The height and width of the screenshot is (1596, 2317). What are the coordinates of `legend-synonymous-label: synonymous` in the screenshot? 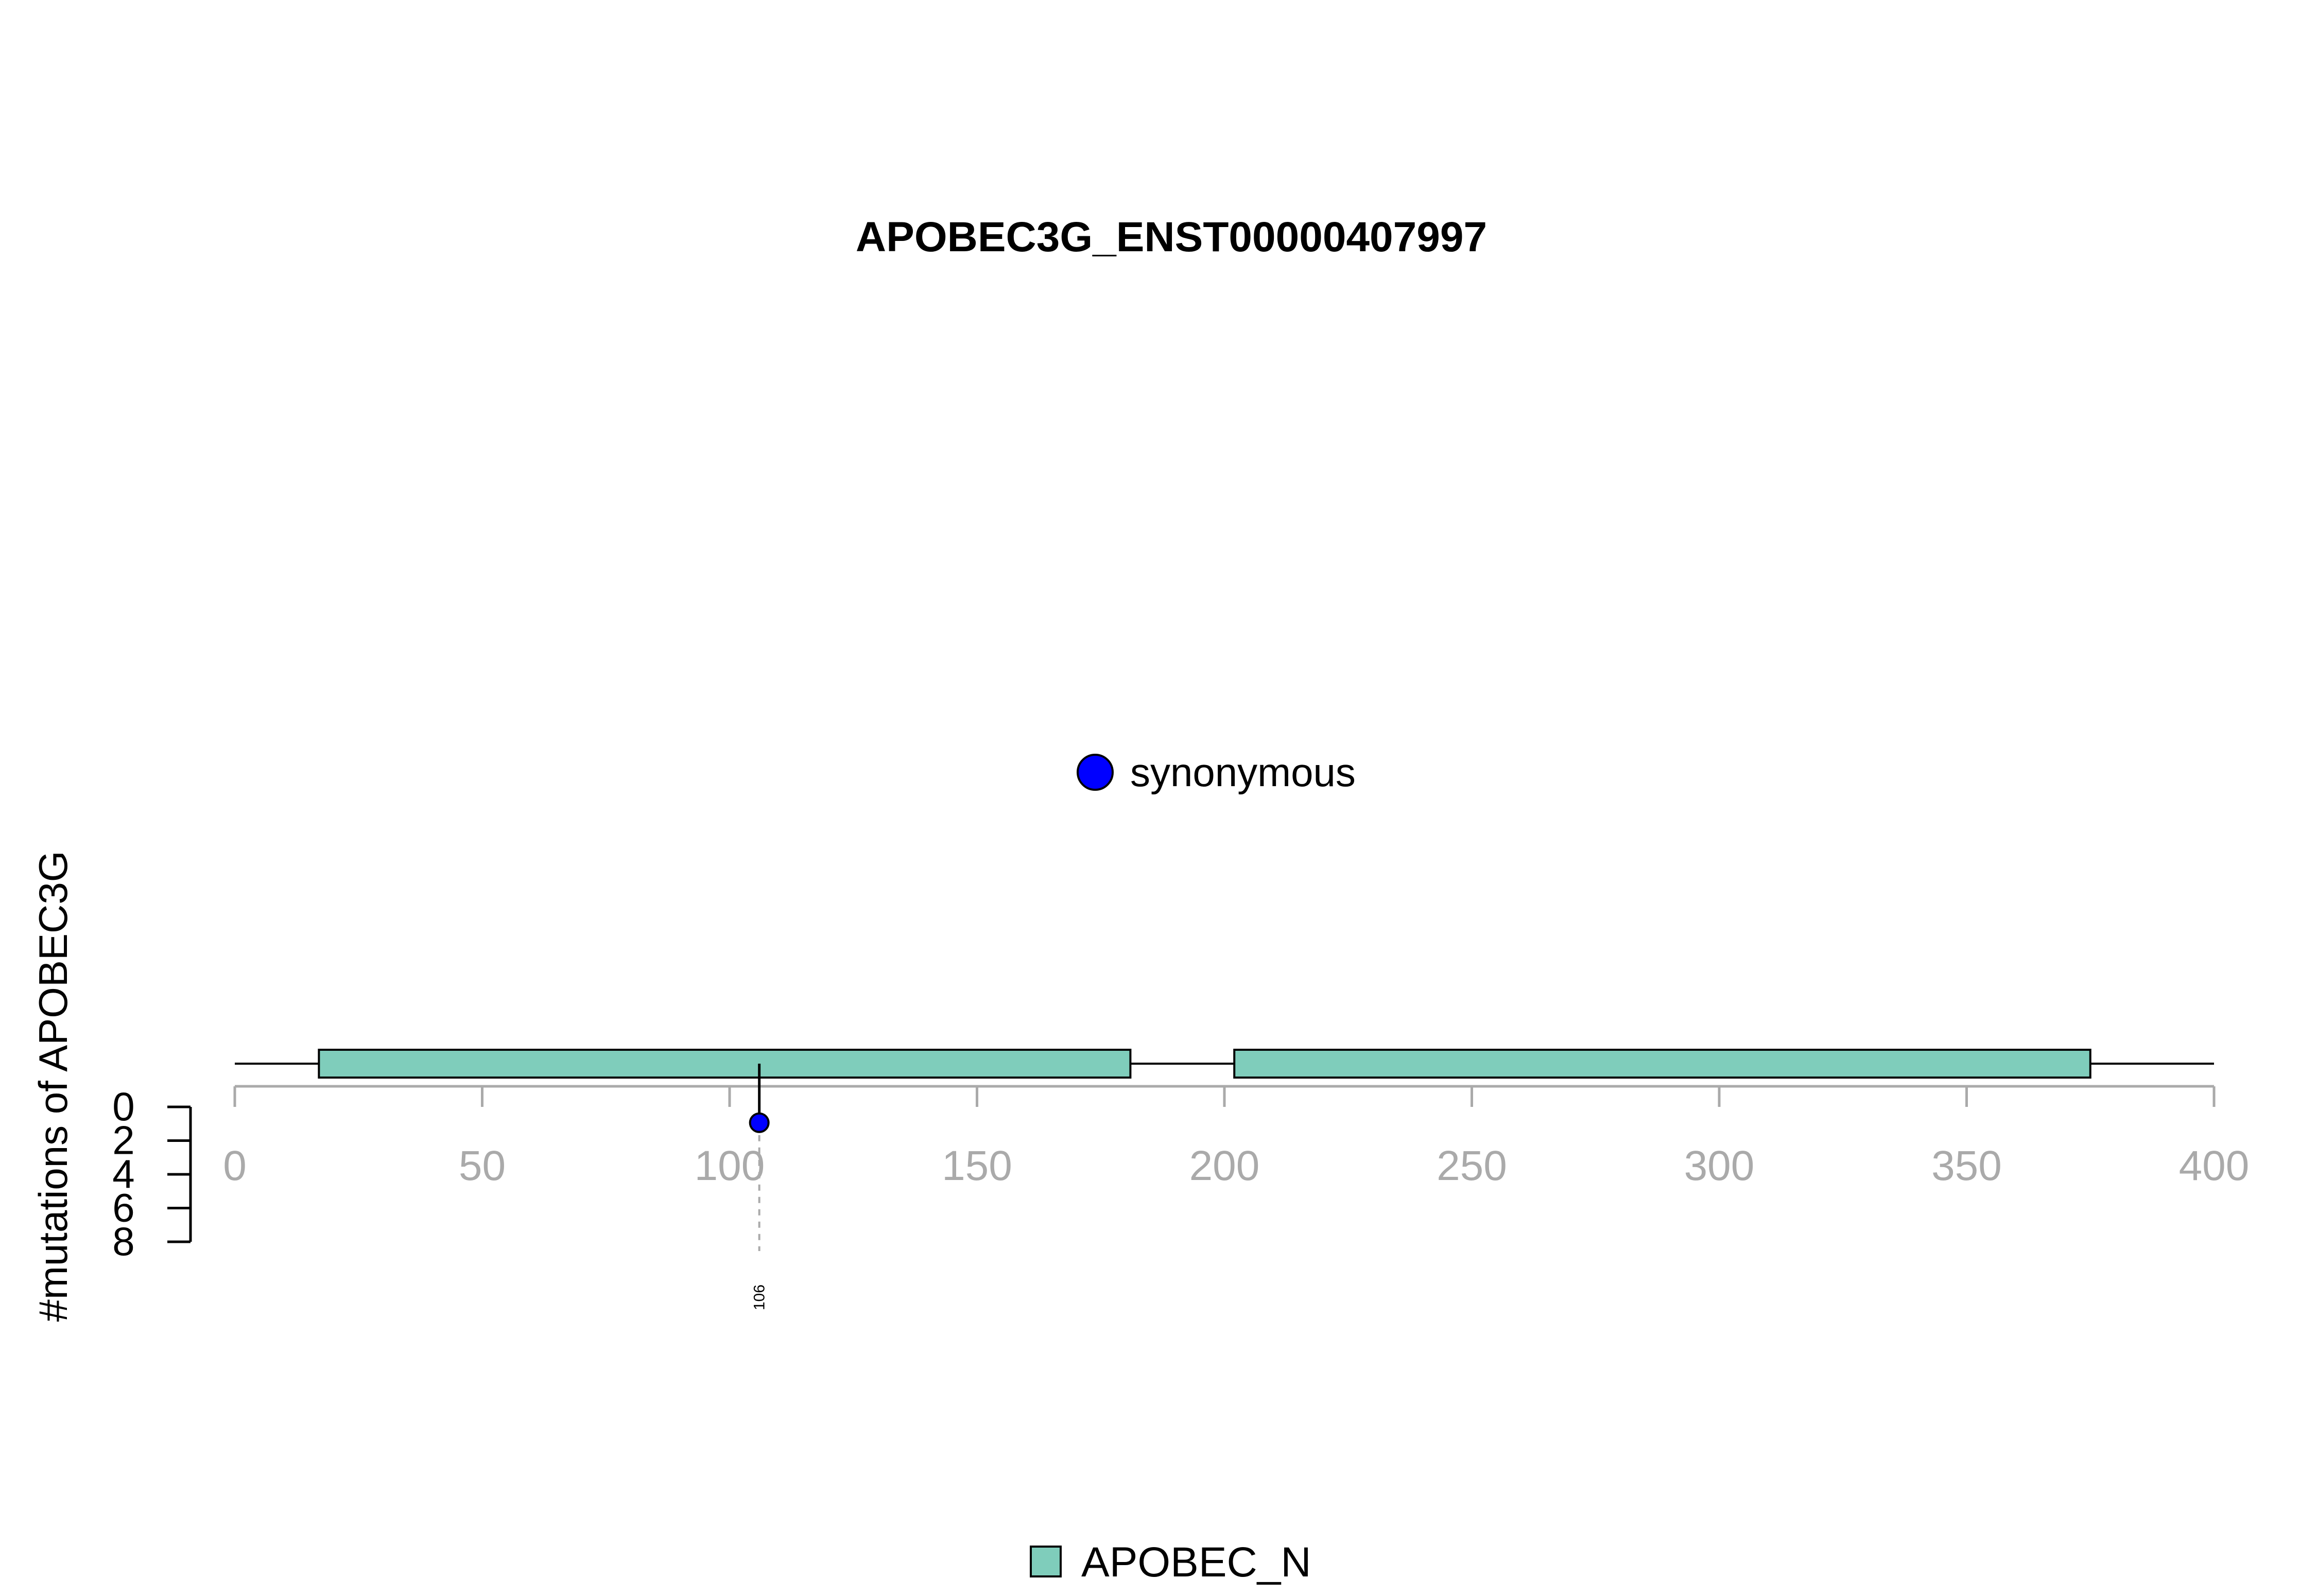 It's located at (1243, 773).